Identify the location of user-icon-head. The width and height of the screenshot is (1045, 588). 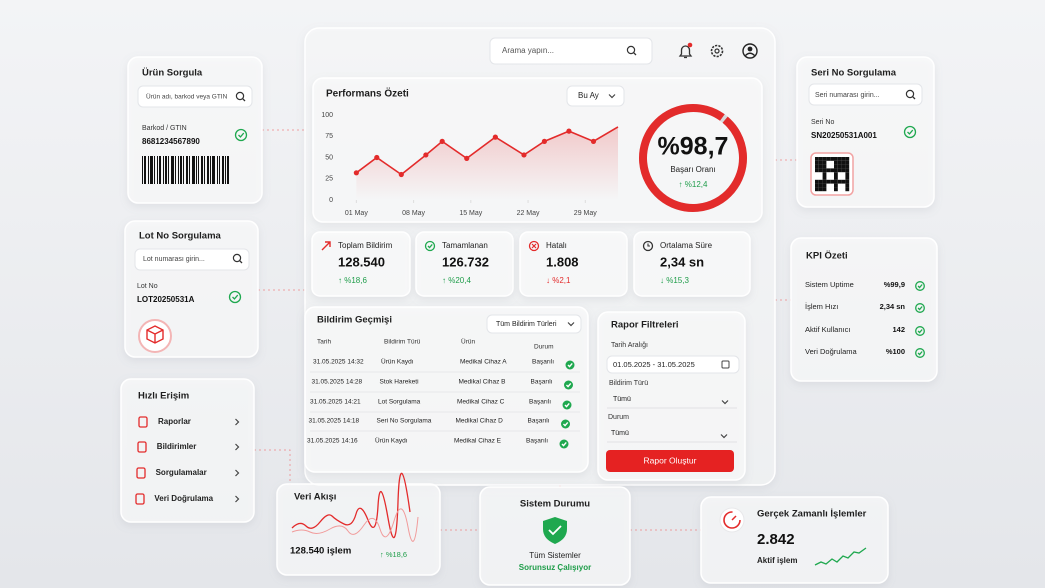
(750, 49).